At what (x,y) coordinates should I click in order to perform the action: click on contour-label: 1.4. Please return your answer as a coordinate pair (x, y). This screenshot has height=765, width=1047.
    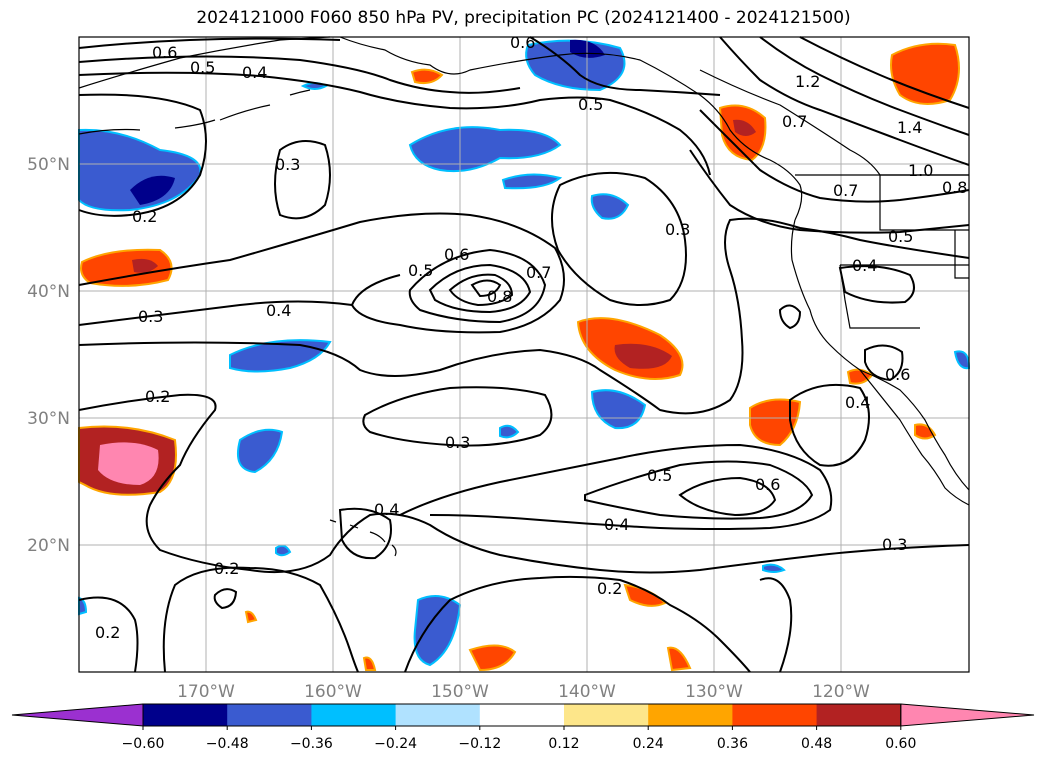
    Looking at the image, I should click on (909, 127).